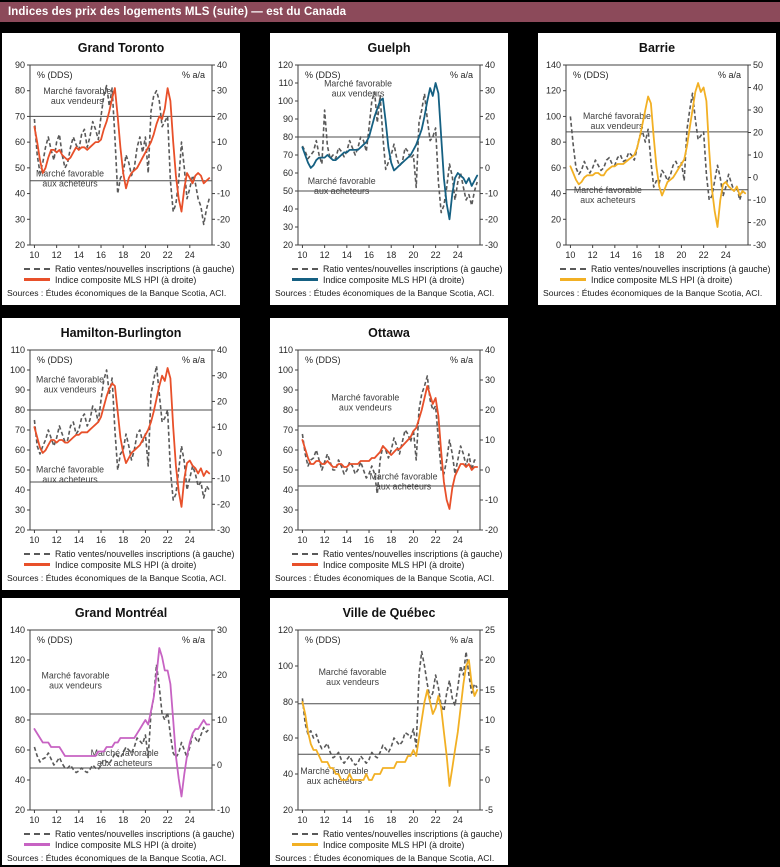  Describe the element at coordinates (121, 333) in the screenshot. I see `chart-title: Hamilton-Burlington` at that location.